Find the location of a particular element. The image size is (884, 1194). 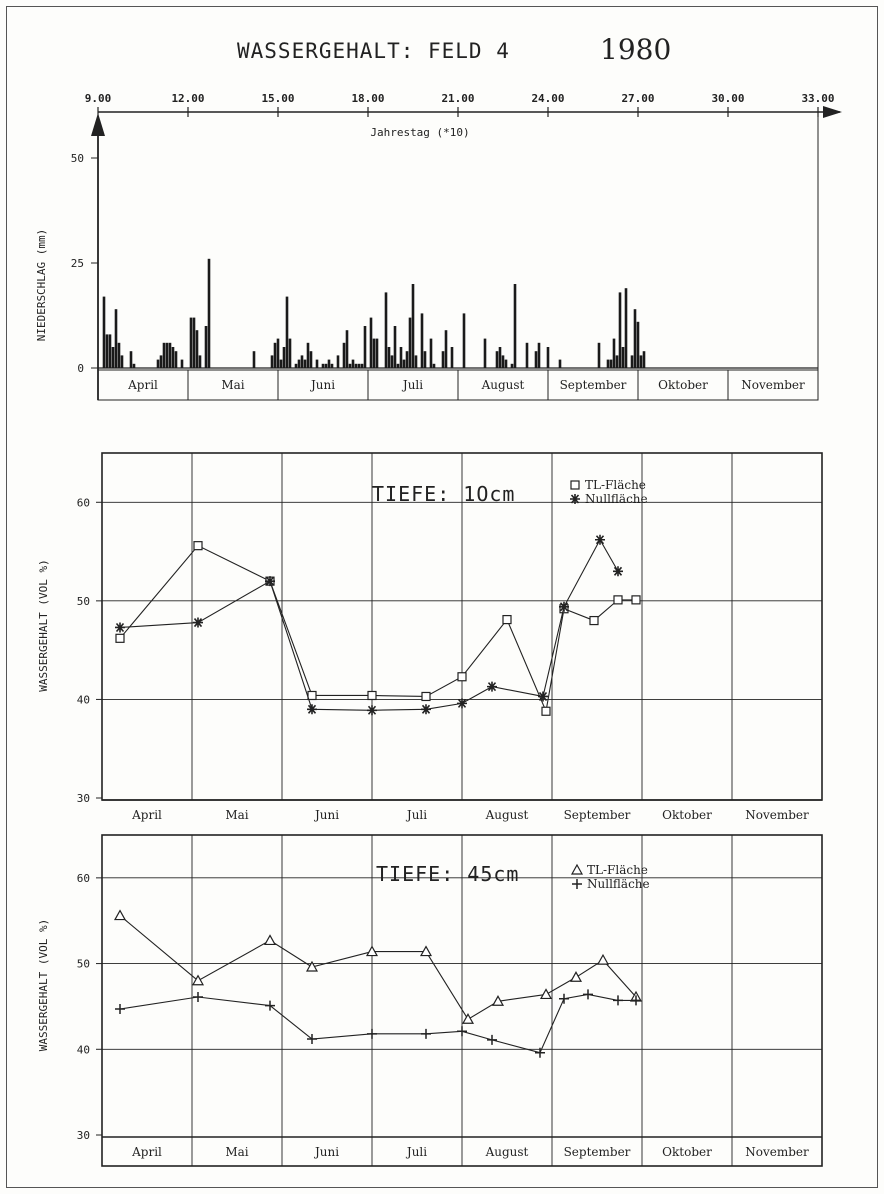

y-tick-label: 60 is located at coordinates (83, 502).